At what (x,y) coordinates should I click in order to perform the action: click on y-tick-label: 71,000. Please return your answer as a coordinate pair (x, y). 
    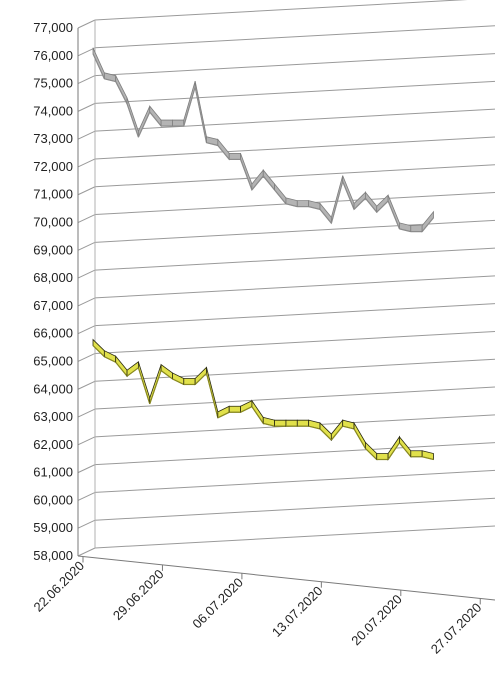
    Looking at the image, I should click on (53, 194).